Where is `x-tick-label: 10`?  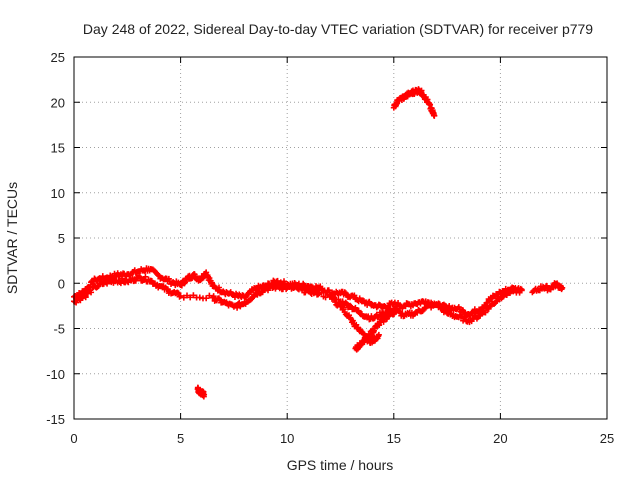
x-tick-label: 10 is located at coordinates (287, 438).